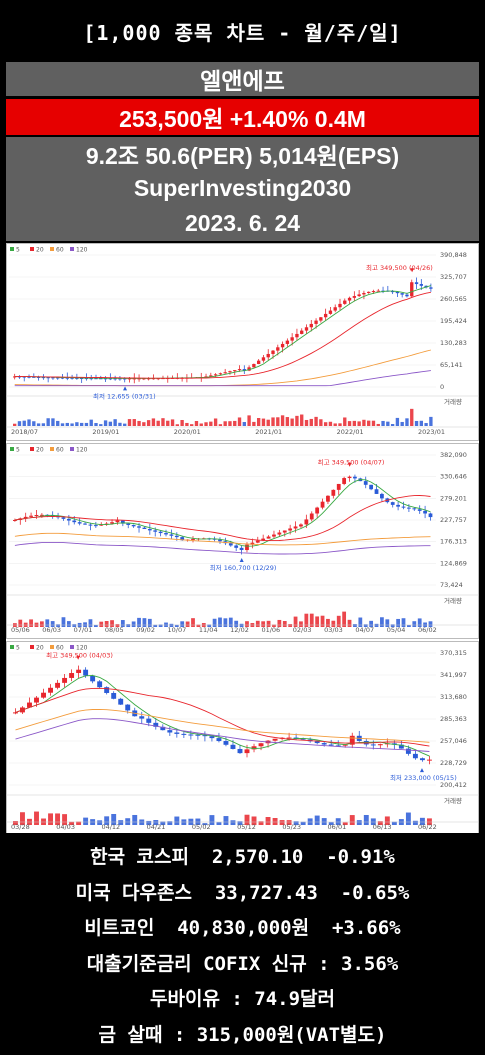 The height and width of the screenshot is (1055, 485). Describe the element at coordinates (412, 270) in the screenshot. I see `high-marker` at that location.